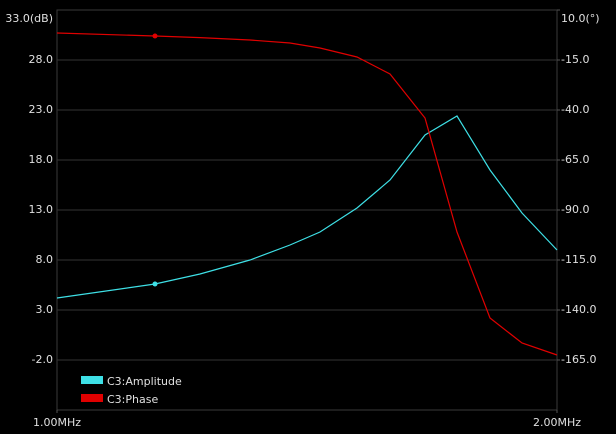 This screenshot has width=616, height=434. Describe the element at coordinates (578, 359) in the screenshot. I see `y2-tick-label: -165.0` at that location.